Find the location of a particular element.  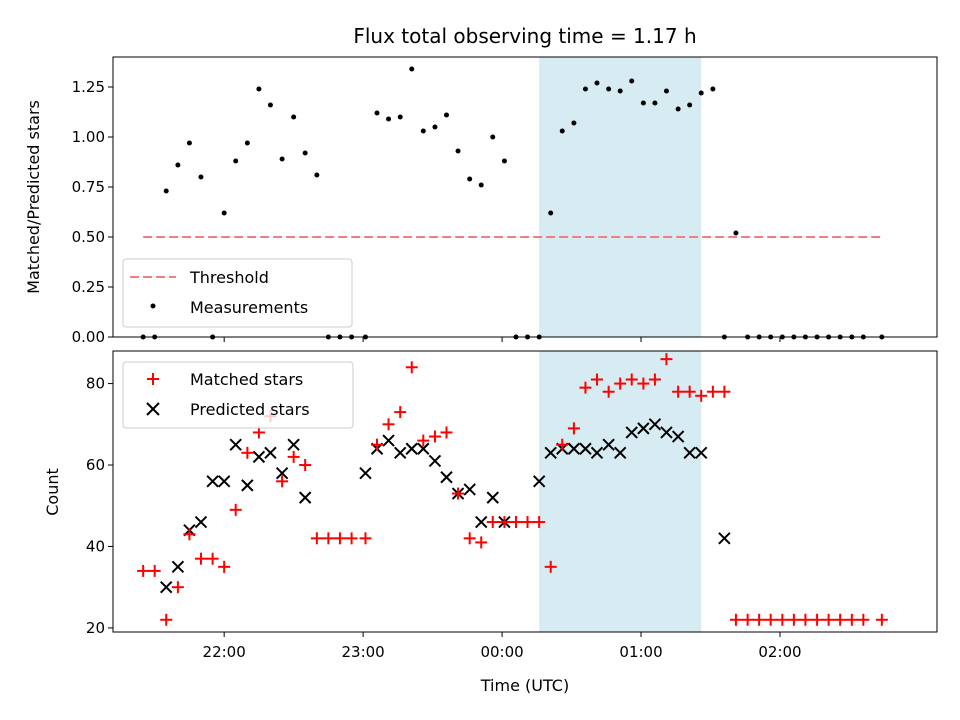

x-tick-label: 00:00 is located at coordinates (501, 652).